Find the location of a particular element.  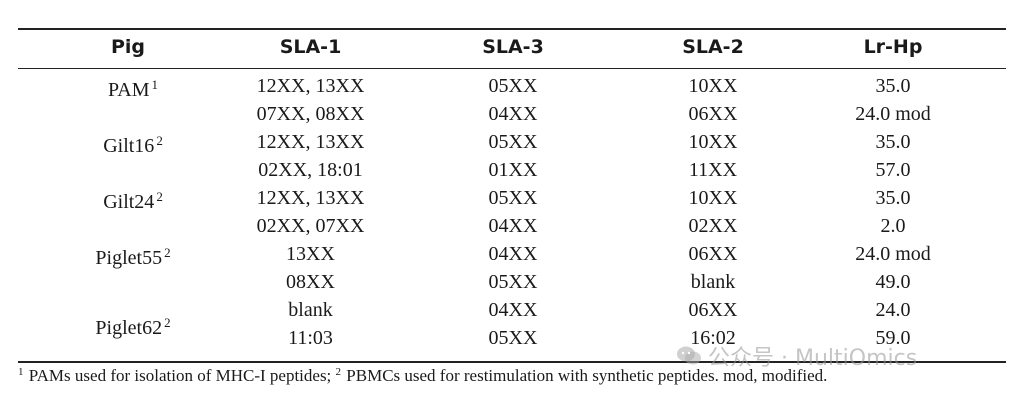

pig-label: Piglet55 2 is located at coordinates (133, 257).